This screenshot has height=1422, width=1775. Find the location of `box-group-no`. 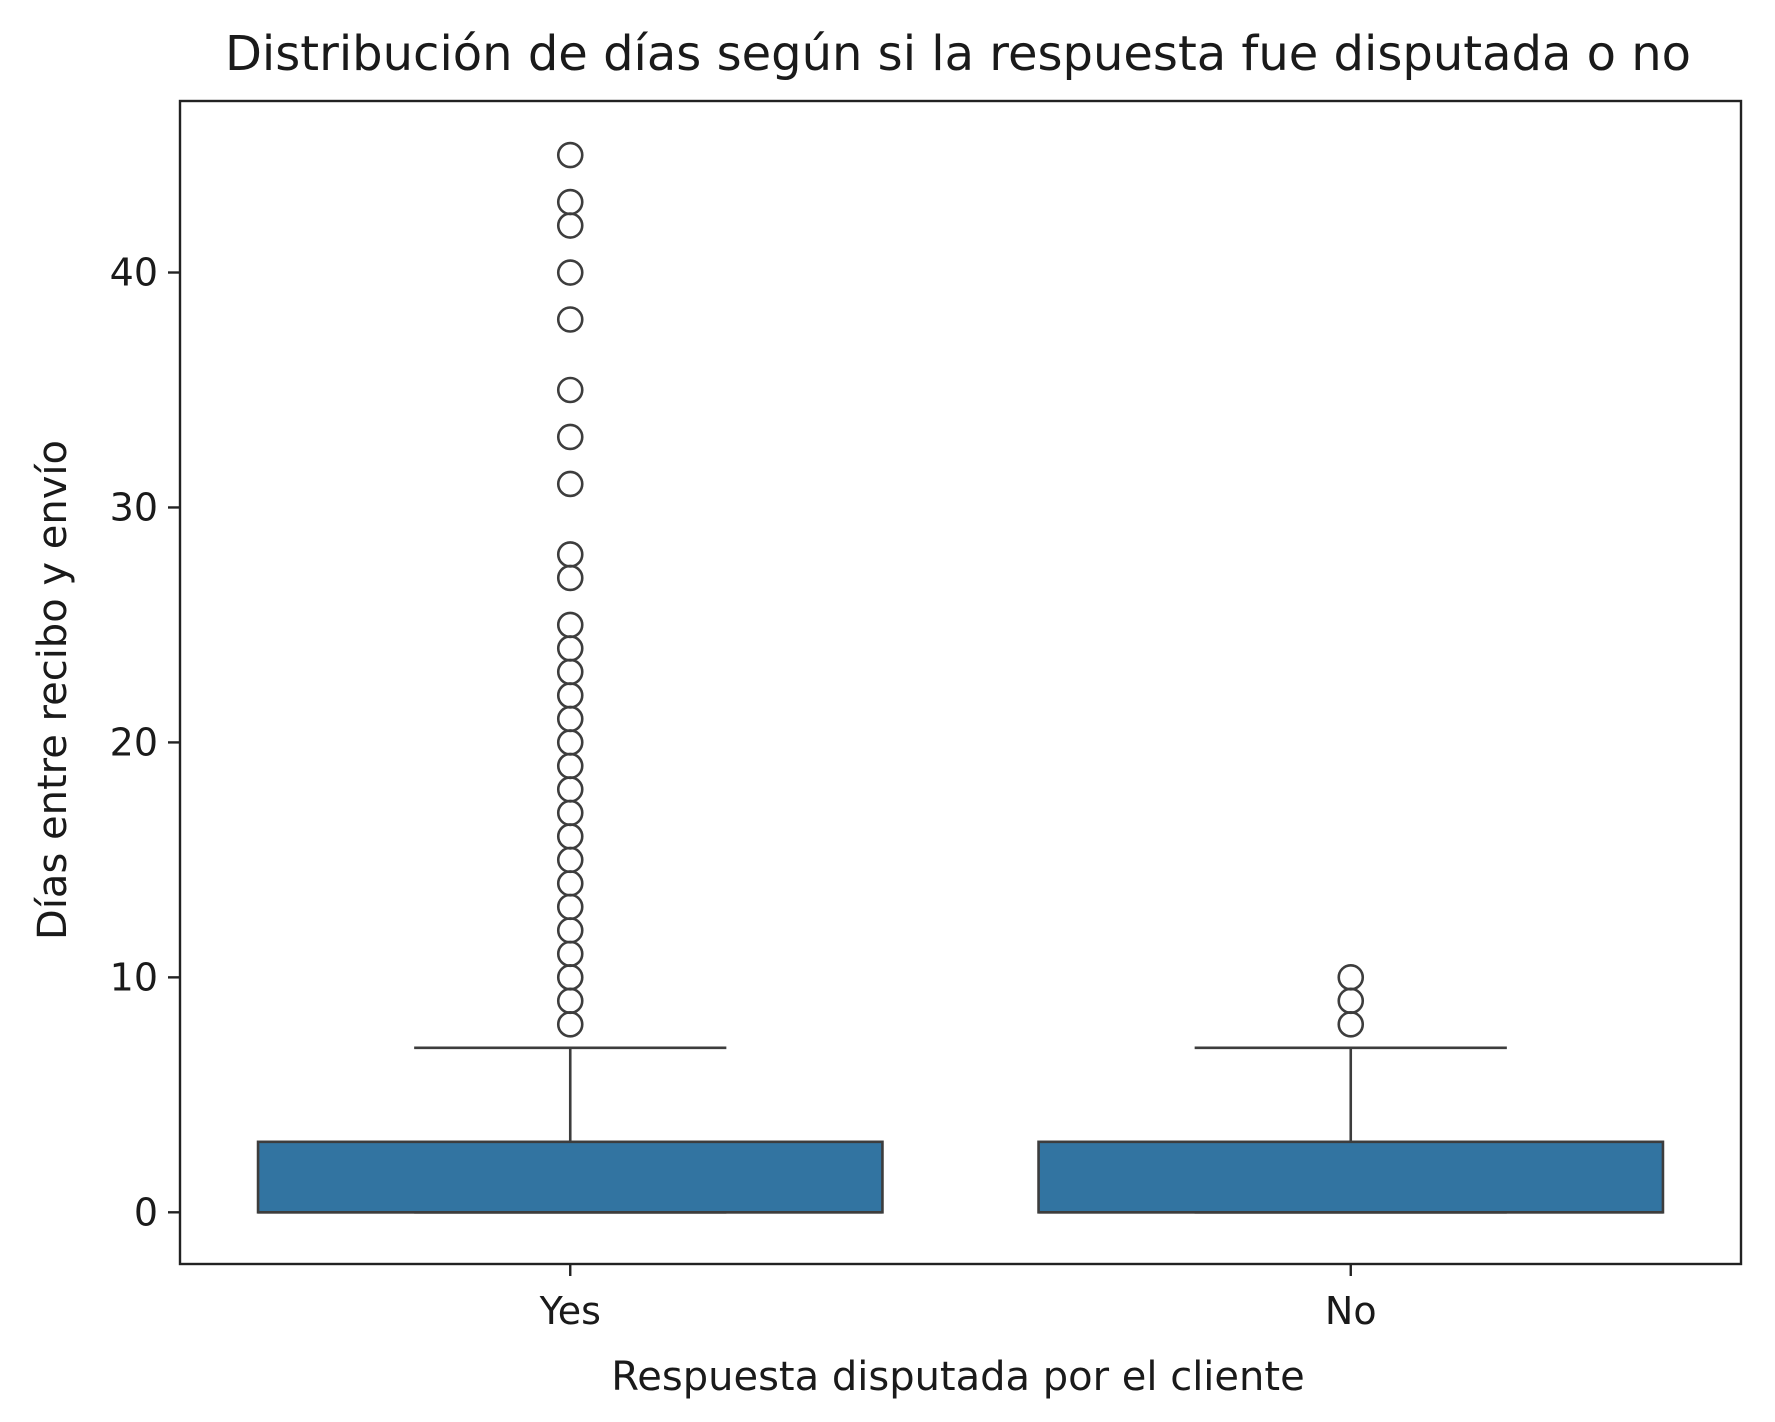

box-group-no is located at coordinates (1351, 1089).